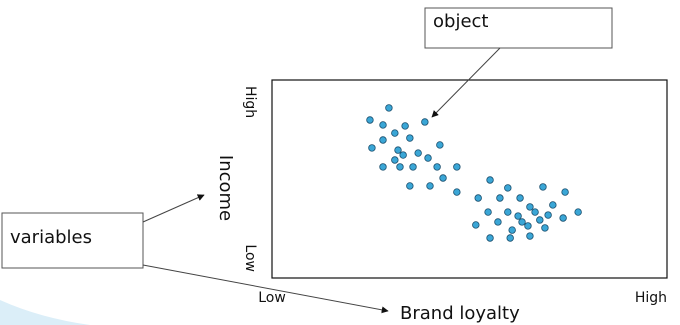 The width and height of the screenshot is (680, 325). Describe the element at coordinates (225, 188) in the screenshot. I see `y-axis-label: Income` at that location.